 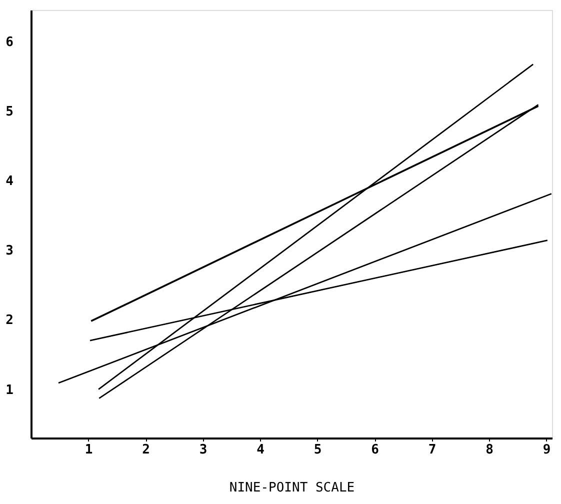 What do you see at coordinates (10, 42) in the screenshot?
I see `y-tick-label: 6` at bounding box center [10, 42].